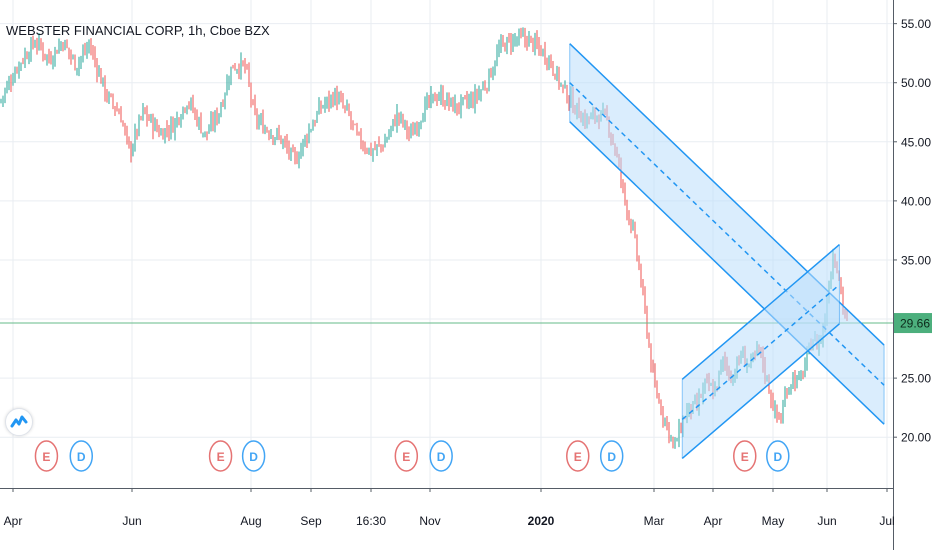 The width and height of the screenshot is (932, 555). What do you see at coordinates (371, 521) in the screenshot?
I see `time-tick-label: 16:30` at bounding box center [371, 521].